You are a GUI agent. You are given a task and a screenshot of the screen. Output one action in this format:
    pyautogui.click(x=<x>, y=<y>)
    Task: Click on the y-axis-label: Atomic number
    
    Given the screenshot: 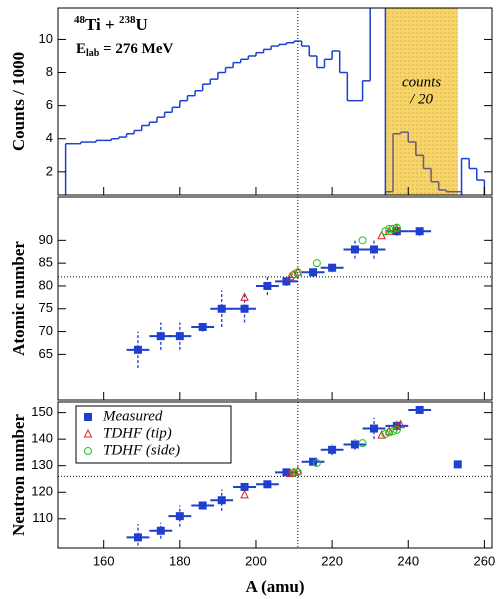 What is the action you would take?
    pyautogui.click(x=18, y=298)
    